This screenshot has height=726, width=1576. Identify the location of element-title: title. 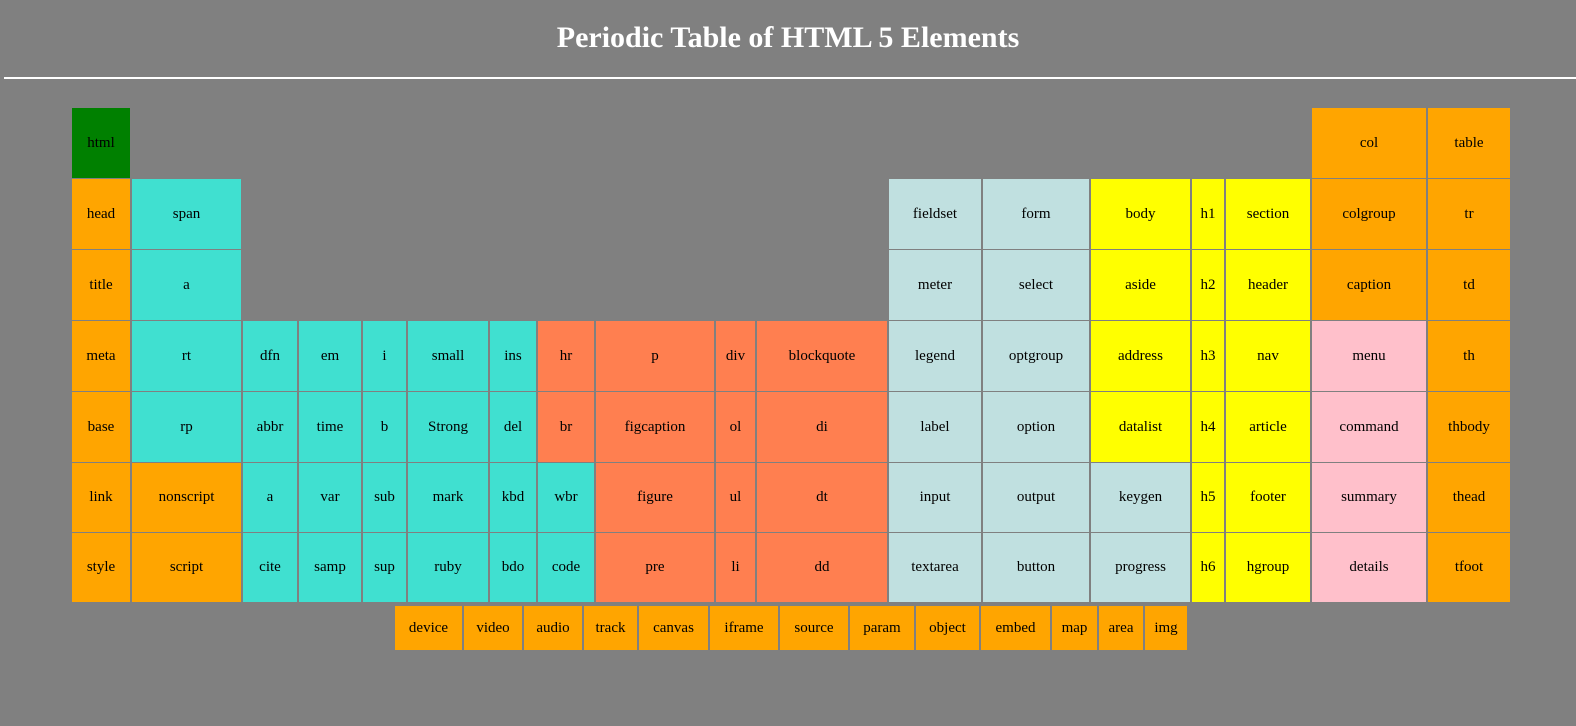
(101, 285).